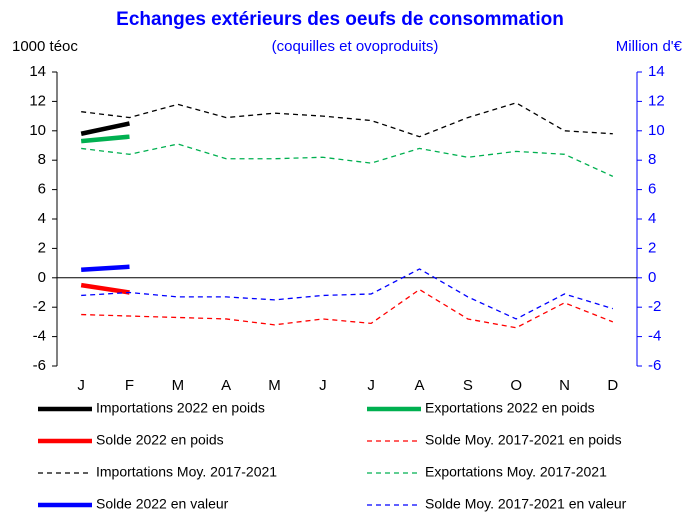  Describe the element at coordinates (510, 408) in the screenshot. I see `legend-label: Exportations 2022 en poids` at that location.